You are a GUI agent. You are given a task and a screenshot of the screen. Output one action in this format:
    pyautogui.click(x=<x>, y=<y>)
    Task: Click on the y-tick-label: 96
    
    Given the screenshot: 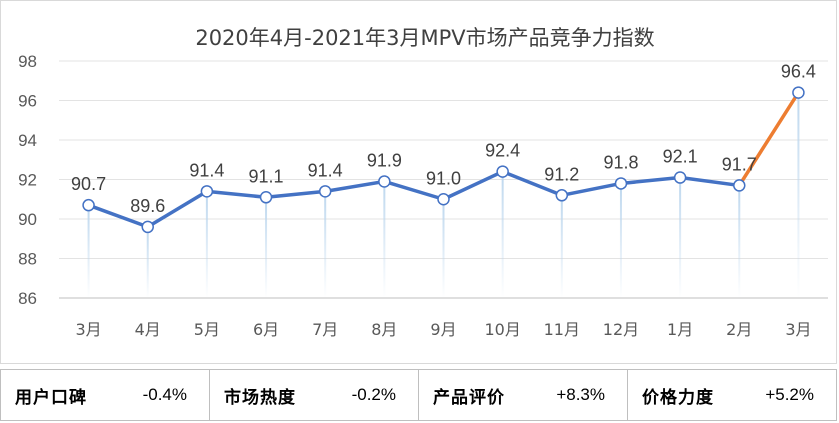 What is the action you would take?
    pyautogui.click(x=27, y=101)
    